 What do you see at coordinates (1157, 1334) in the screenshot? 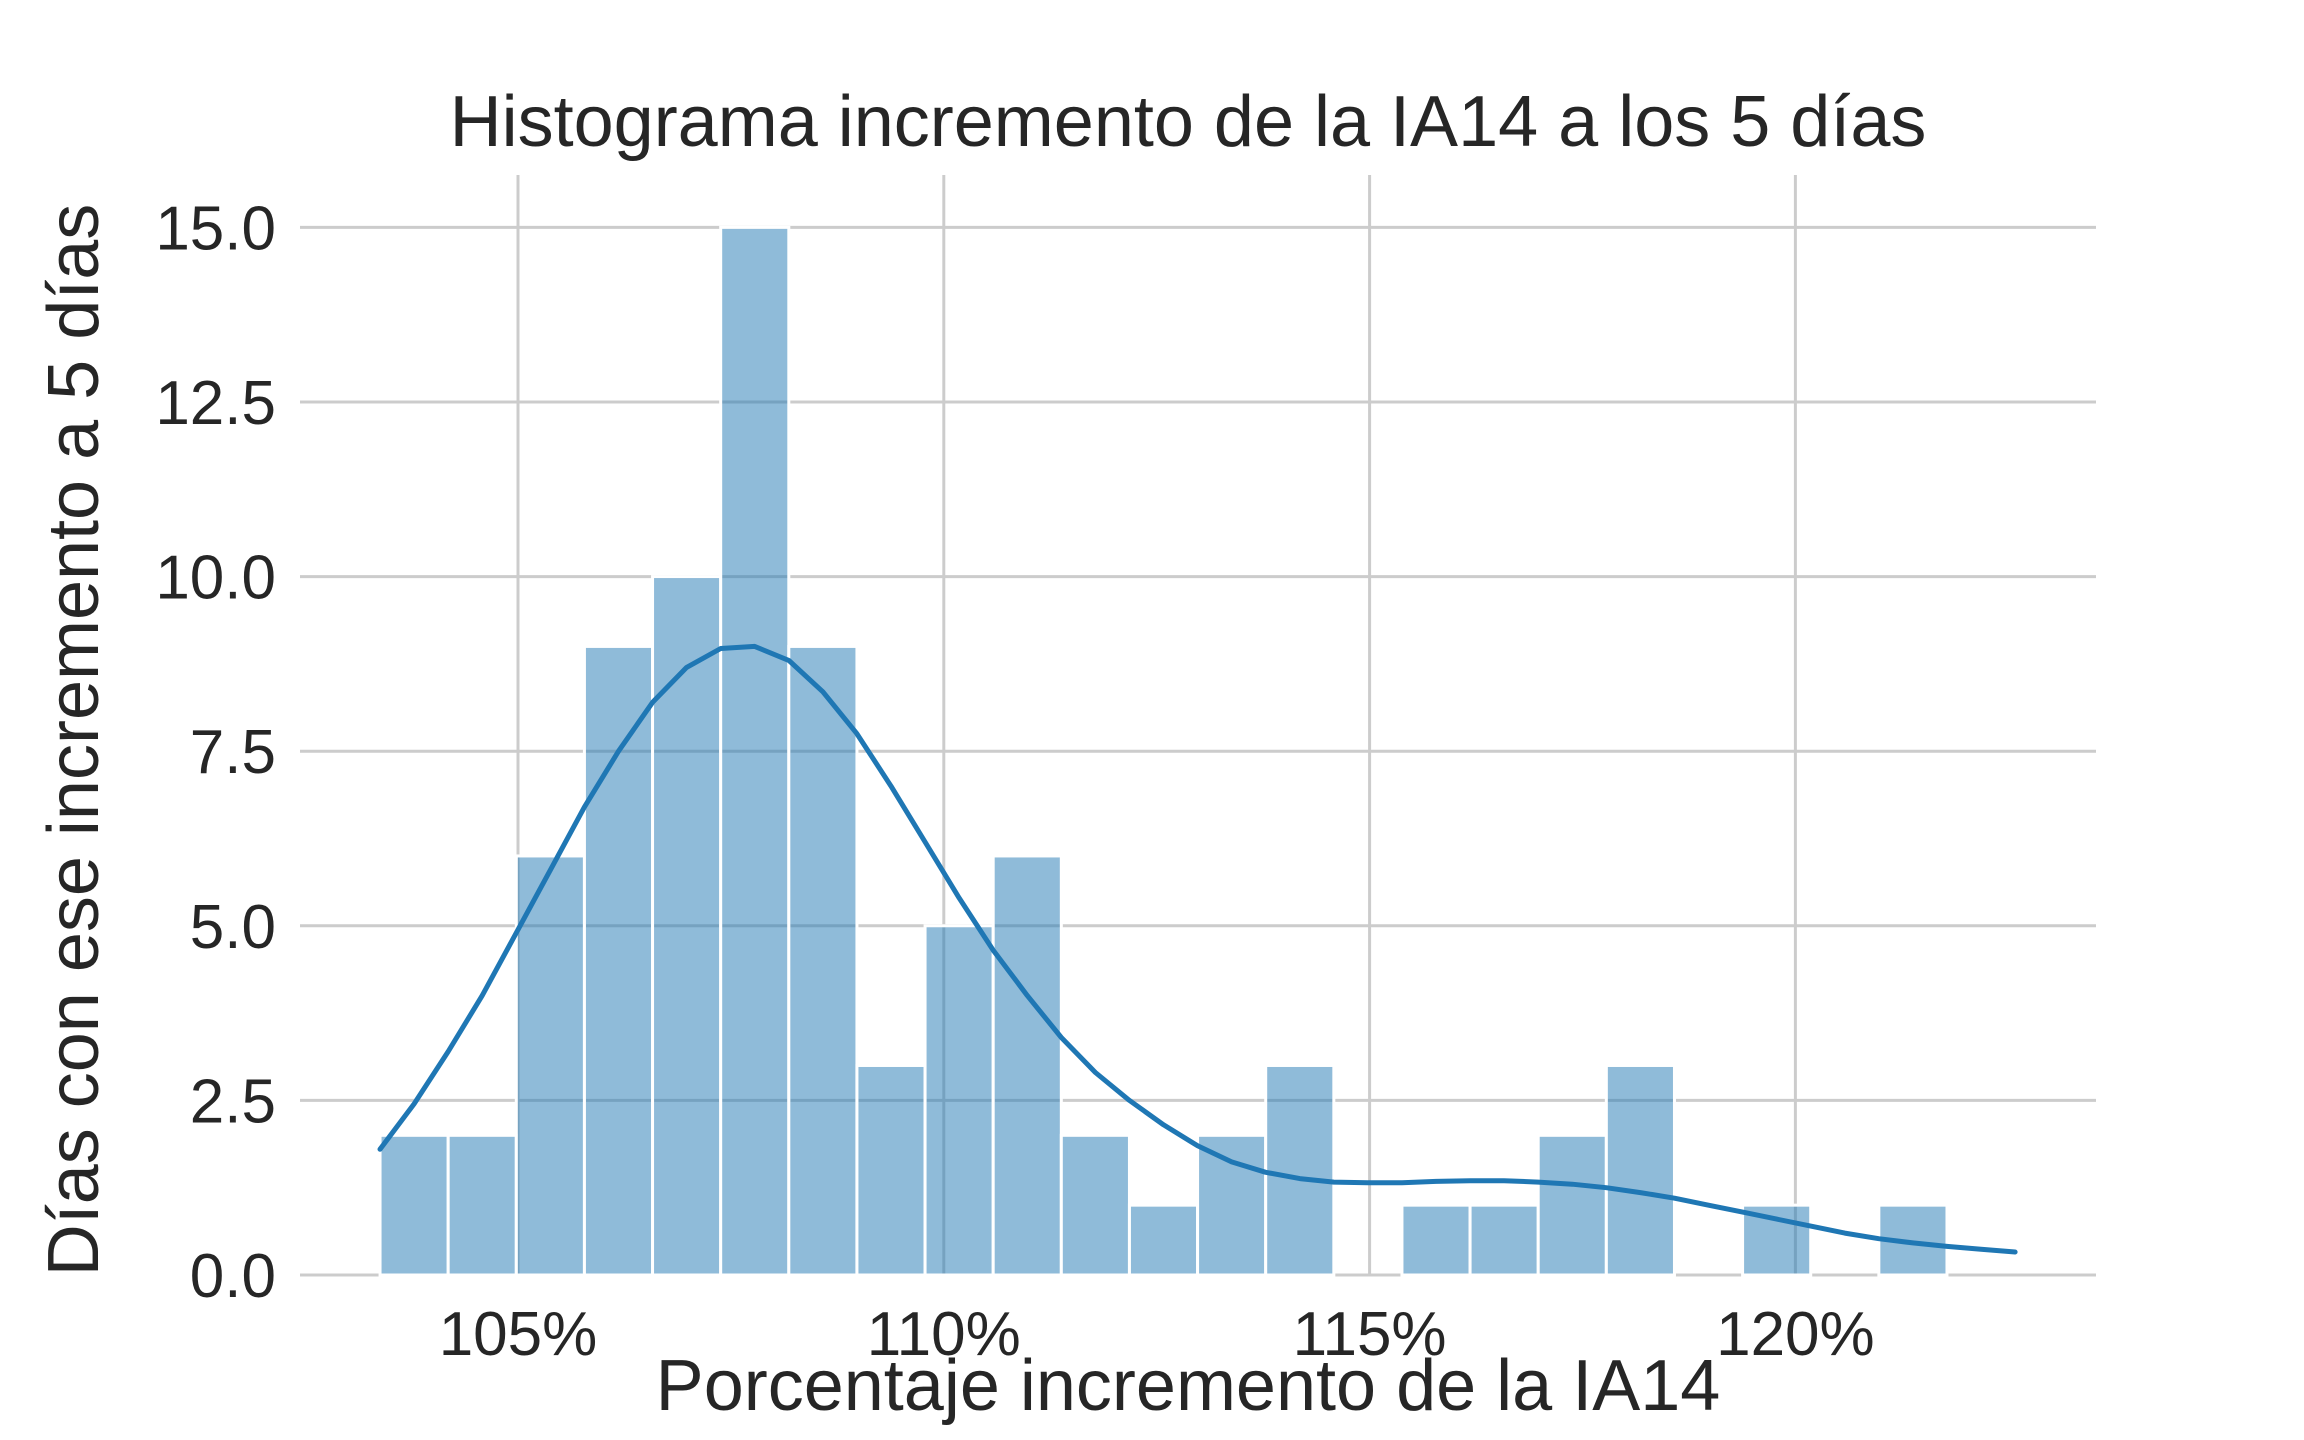
I see `x-tick-labels: 105% 110% 115% 120%` at bounding box center [1157, 1334].